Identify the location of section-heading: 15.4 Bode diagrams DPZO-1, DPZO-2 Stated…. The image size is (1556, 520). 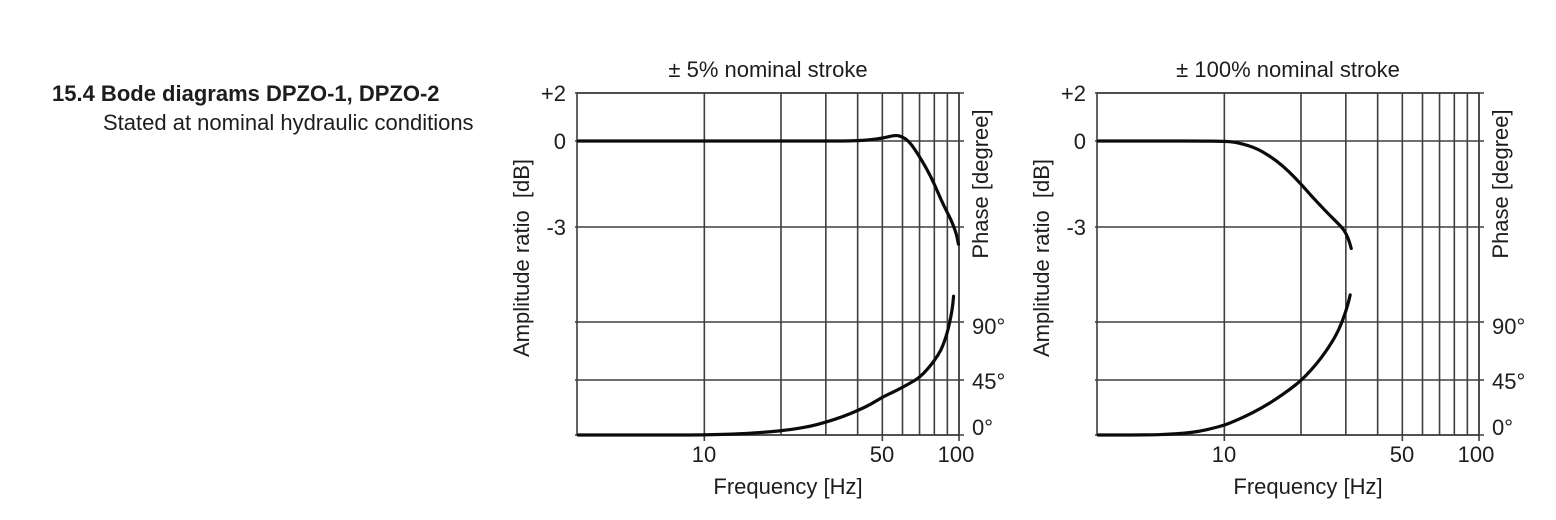
(263, 108).